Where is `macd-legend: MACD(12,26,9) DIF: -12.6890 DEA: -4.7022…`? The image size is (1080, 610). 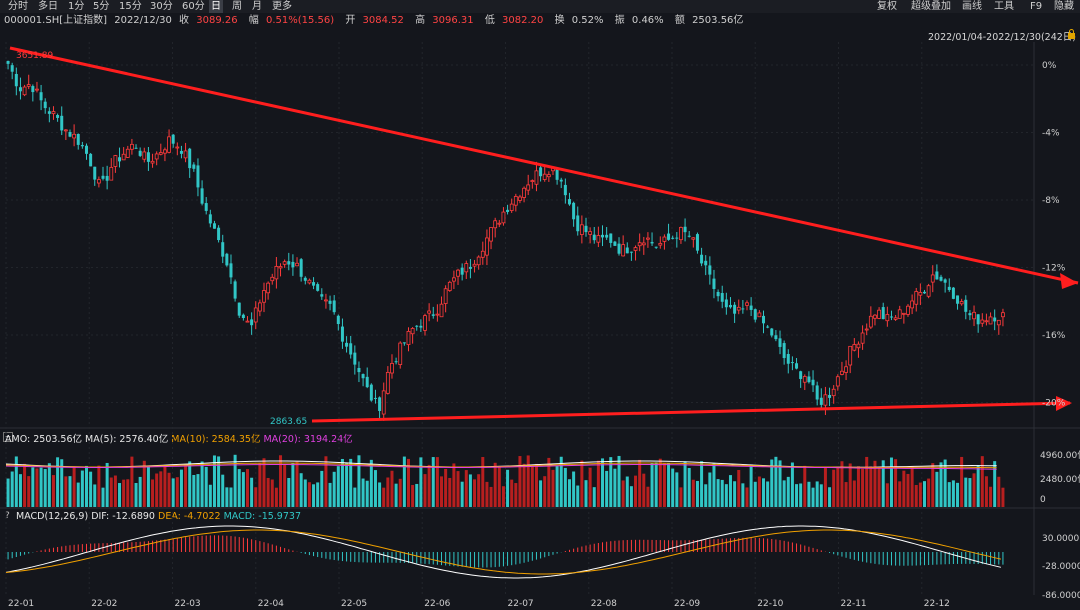
macd-legend: MACD(12,26,9) DIF: -12.6890 DEA: -4.7022… is located at coordinates (158, 516).